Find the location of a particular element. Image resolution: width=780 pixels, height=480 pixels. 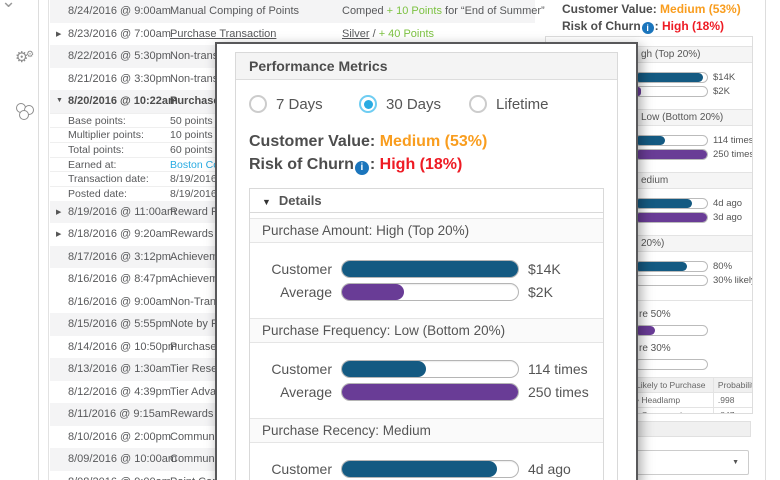

gears-icon: ⚙ ⚙ is located at coordinates (25, 57).